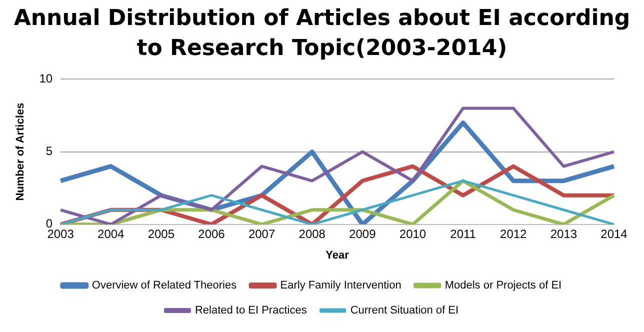 This screenshot has height=332, width=644. Describe the element at coordinates (412, 233) in the screenshot. I see `x-tick-label: 2010` at that location.